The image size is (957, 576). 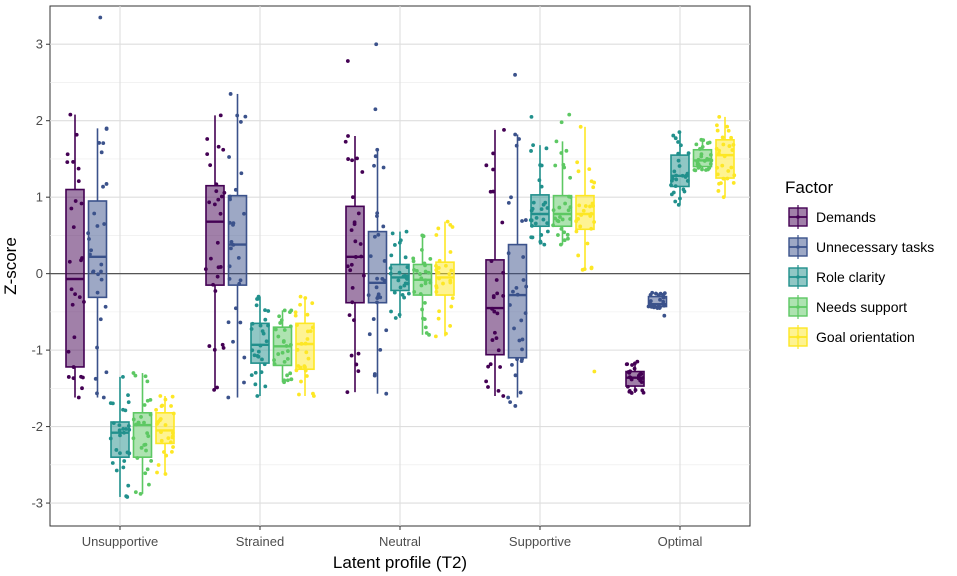 What do you see at coordinates (865, 337) in the screenshot?
I see `legend-label: Goal orientation` at bounding box center [865, 337].